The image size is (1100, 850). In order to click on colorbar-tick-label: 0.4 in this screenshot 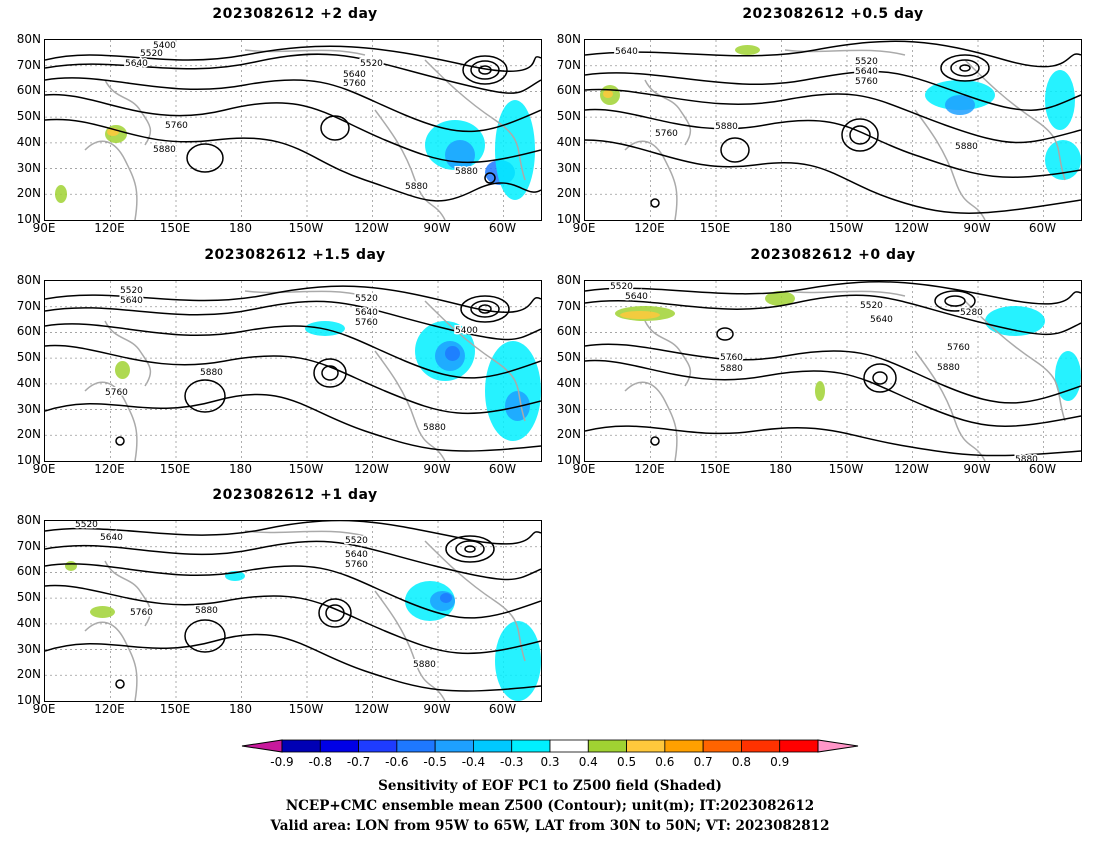, I will do `click(588, 762)`.